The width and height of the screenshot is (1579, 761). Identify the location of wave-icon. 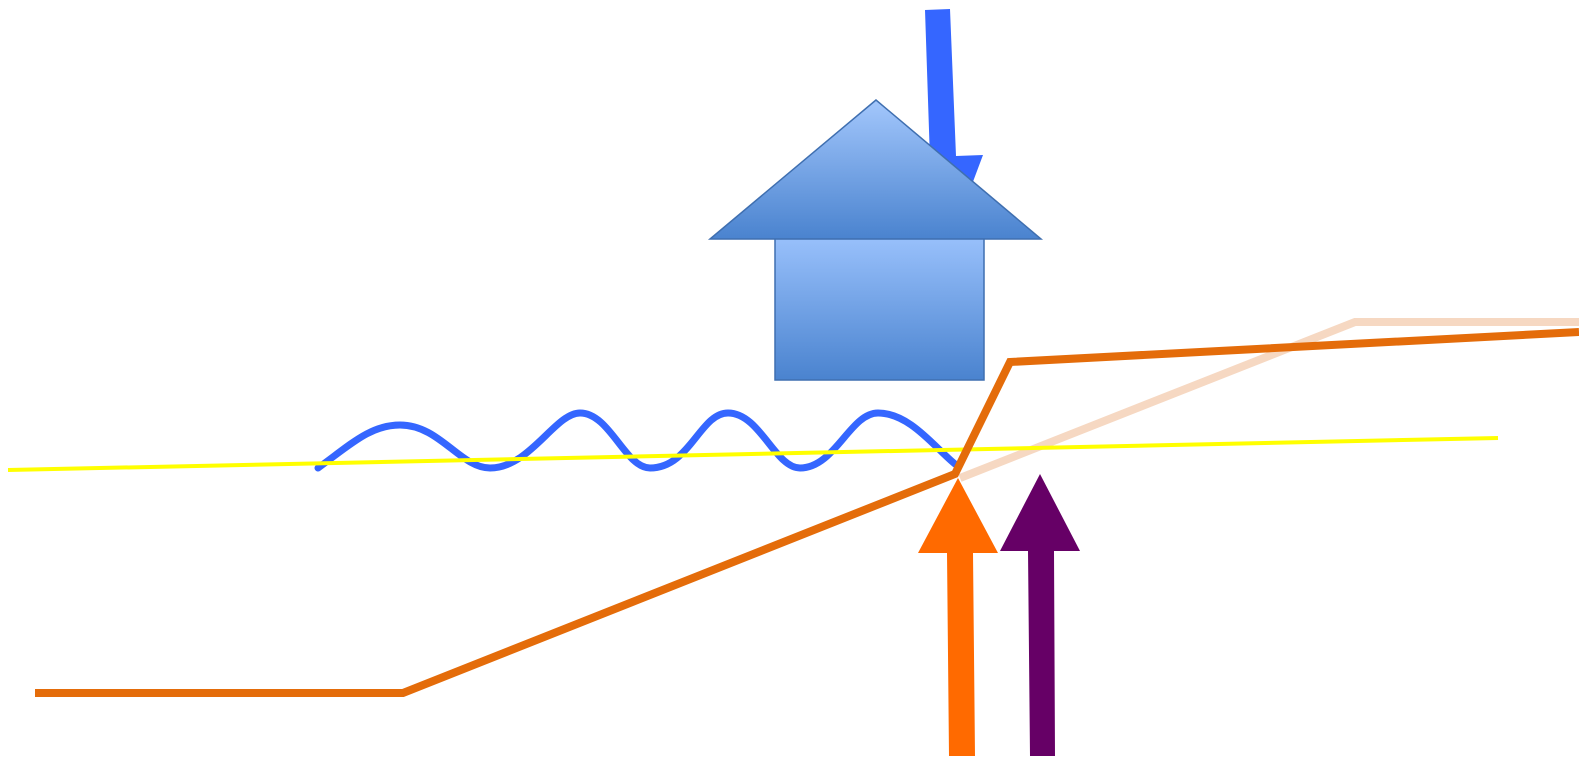
(636, 440).